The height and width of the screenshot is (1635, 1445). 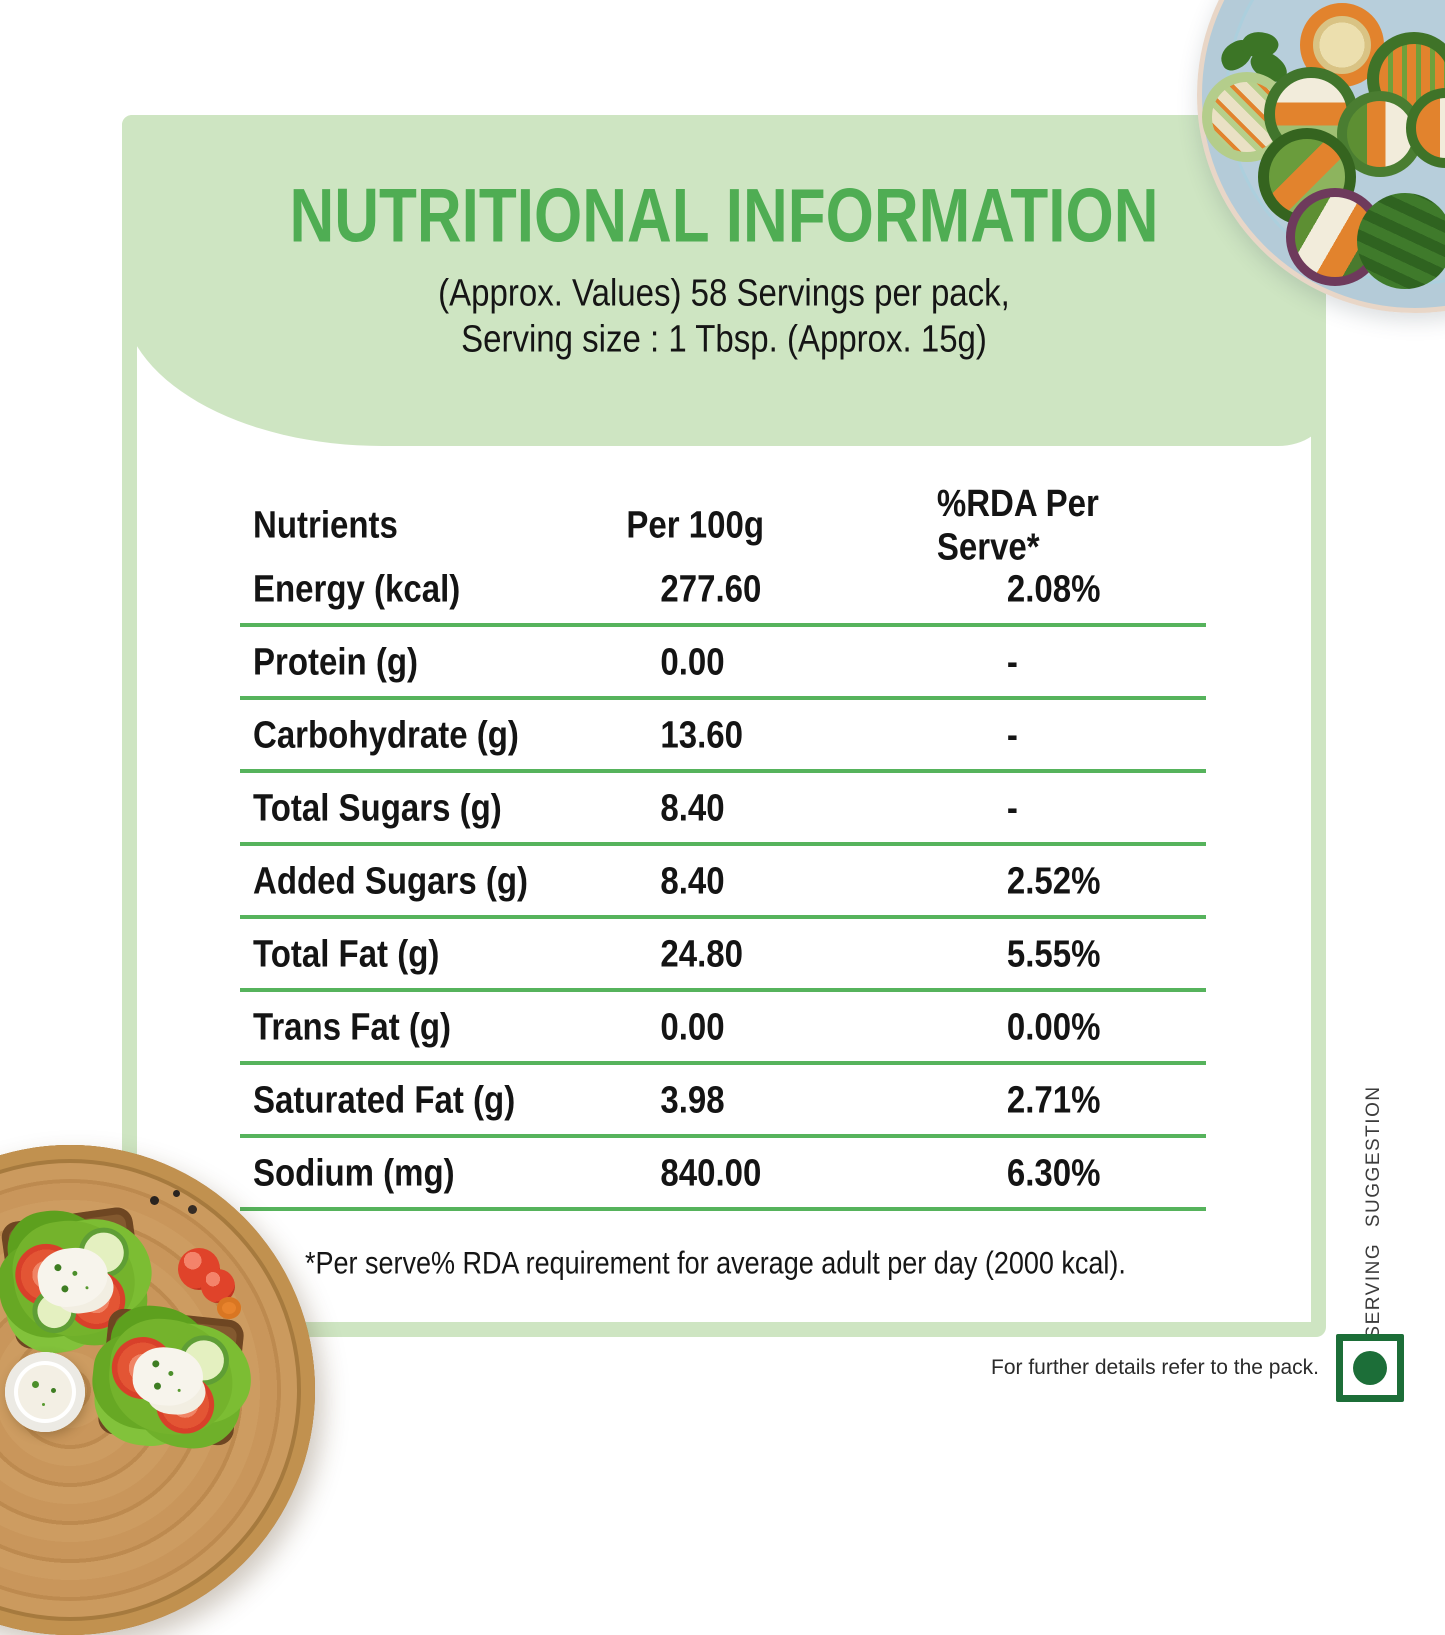 I want to click on per-100g-value: 13.60, so click(x=701, y=734).